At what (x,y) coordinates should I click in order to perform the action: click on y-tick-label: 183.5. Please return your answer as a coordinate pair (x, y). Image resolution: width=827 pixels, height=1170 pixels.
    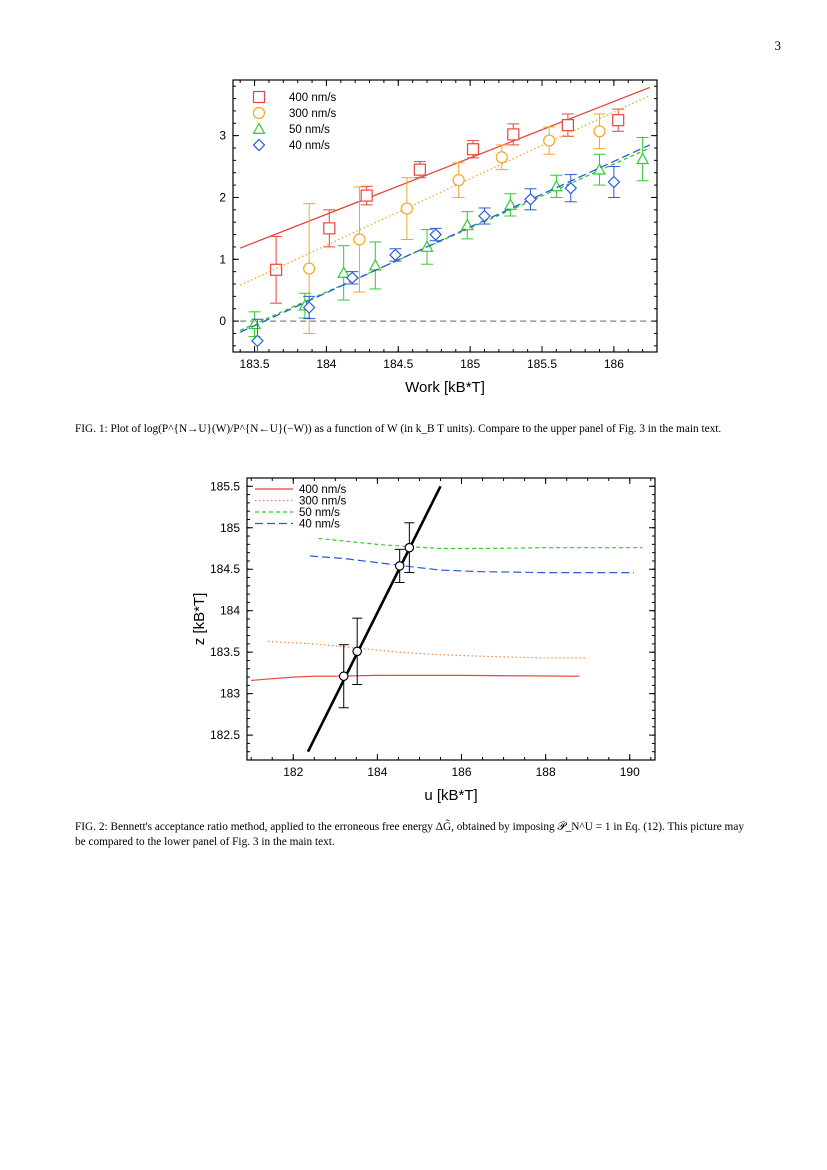
    Looking at the image, I should click on (225, 652).